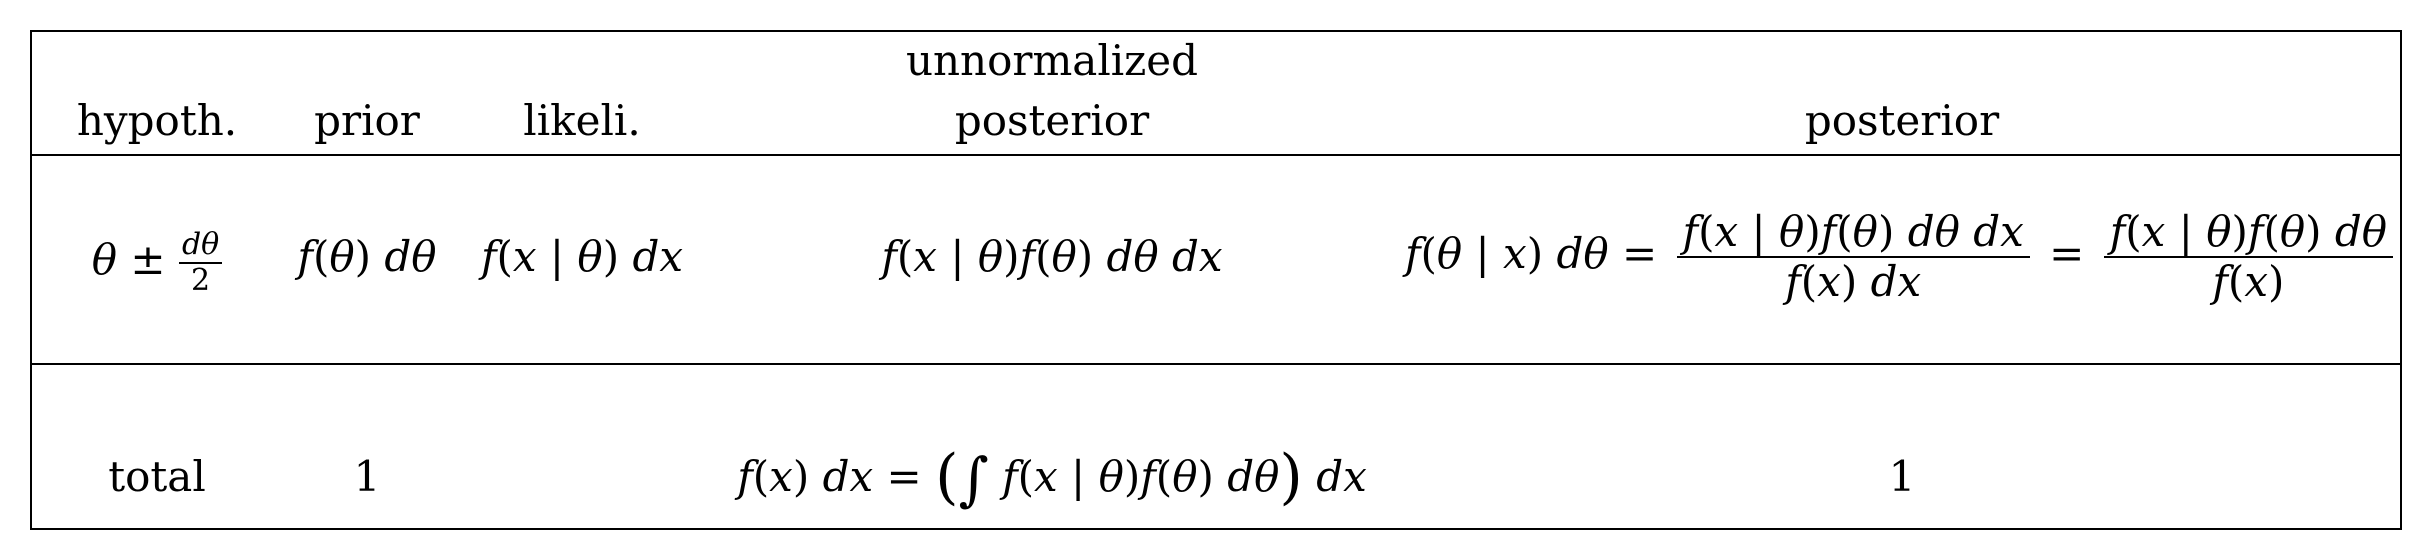 The width and height of the screenshot is (2422, 546). What do you see at coordinates (367, 120) in the screenshot?
I see `header-prior: prior` at bounding box center [367, 120].